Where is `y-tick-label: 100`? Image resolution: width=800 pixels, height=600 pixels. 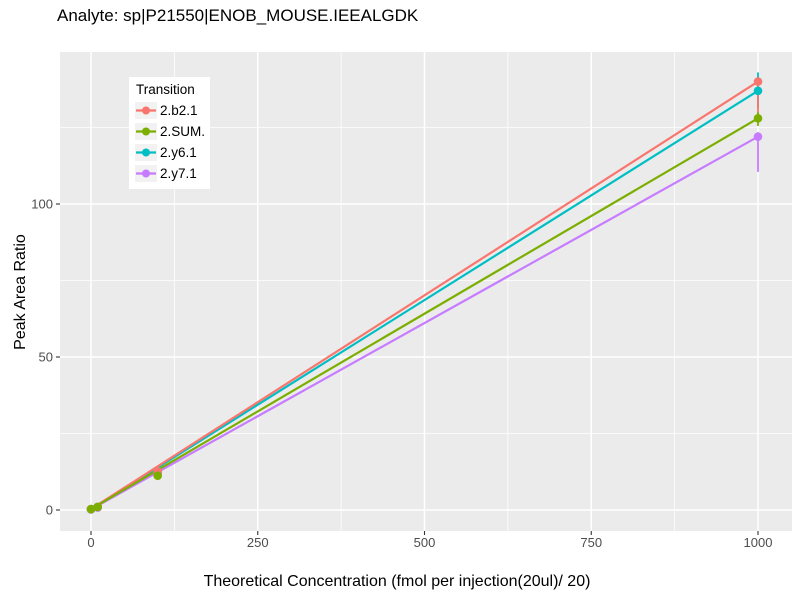
y-tick-label: 100 is located at coordinates (42, 204).